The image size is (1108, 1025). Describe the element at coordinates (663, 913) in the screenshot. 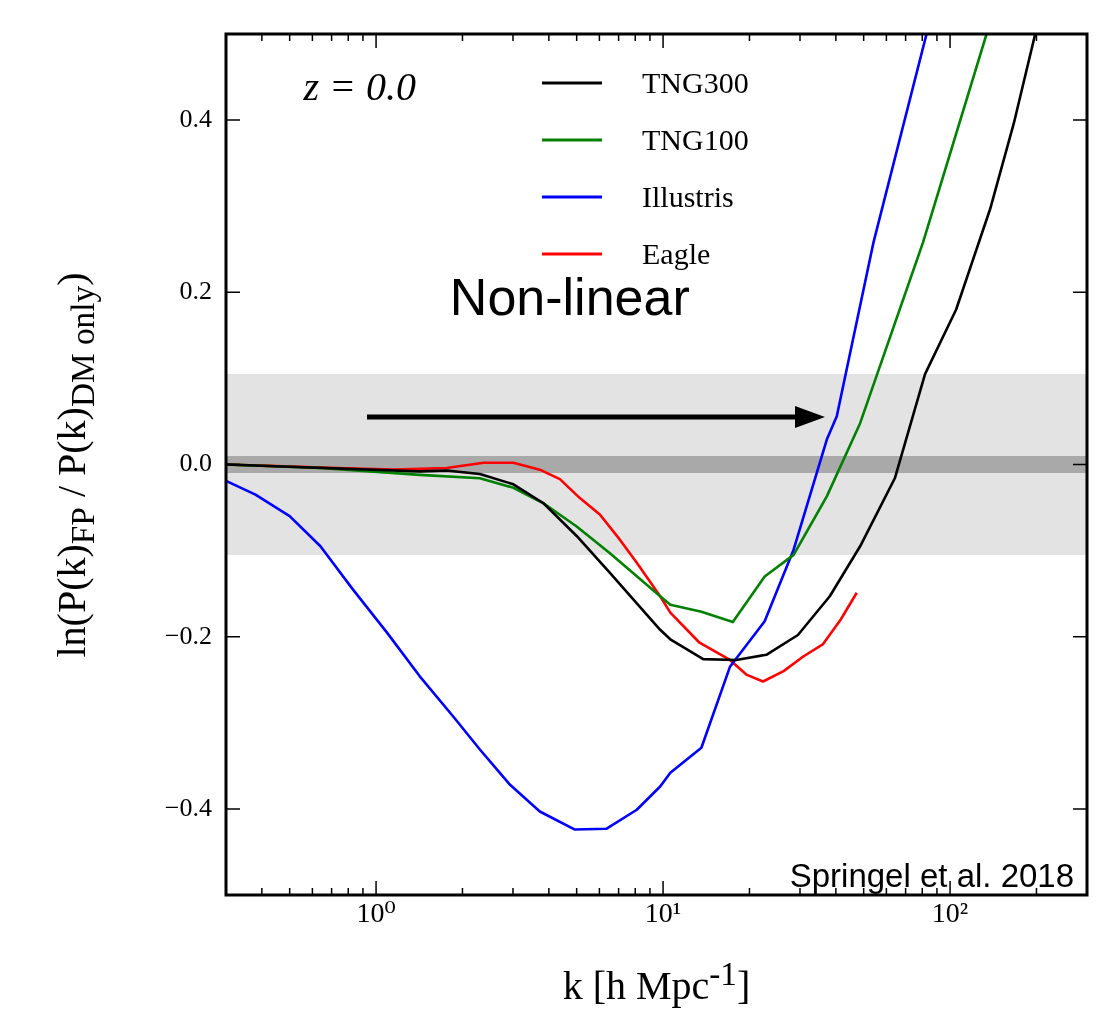

I see `x-tick-label: 10¹` at that location.